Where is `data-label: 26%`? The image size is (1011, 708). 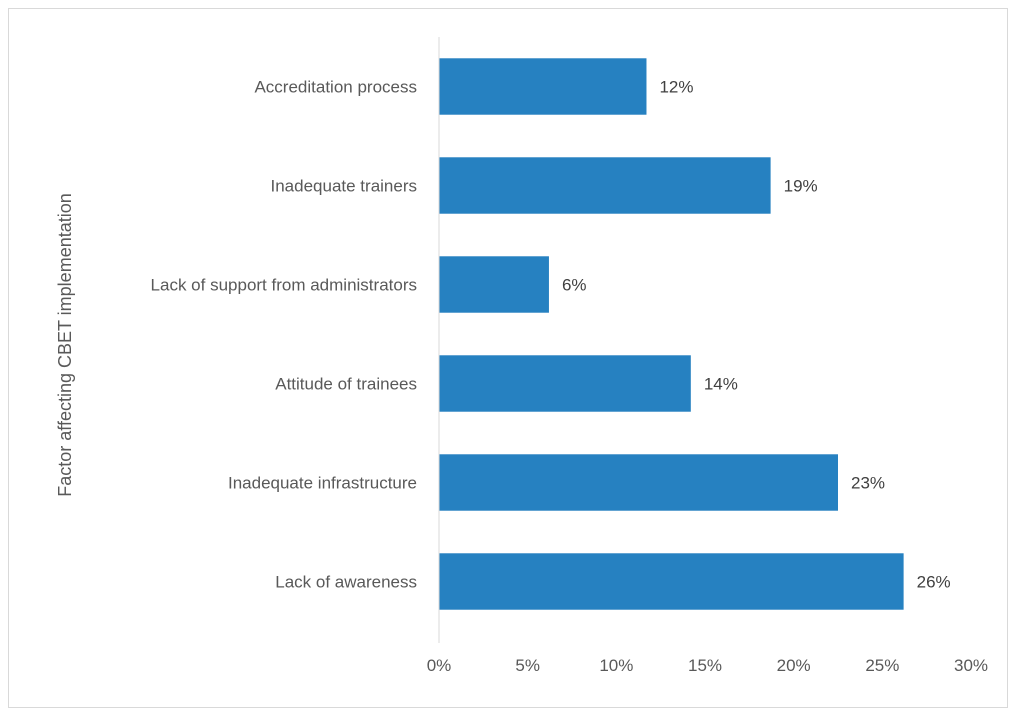 data-label: 26% is located at coordinates (934, 582).